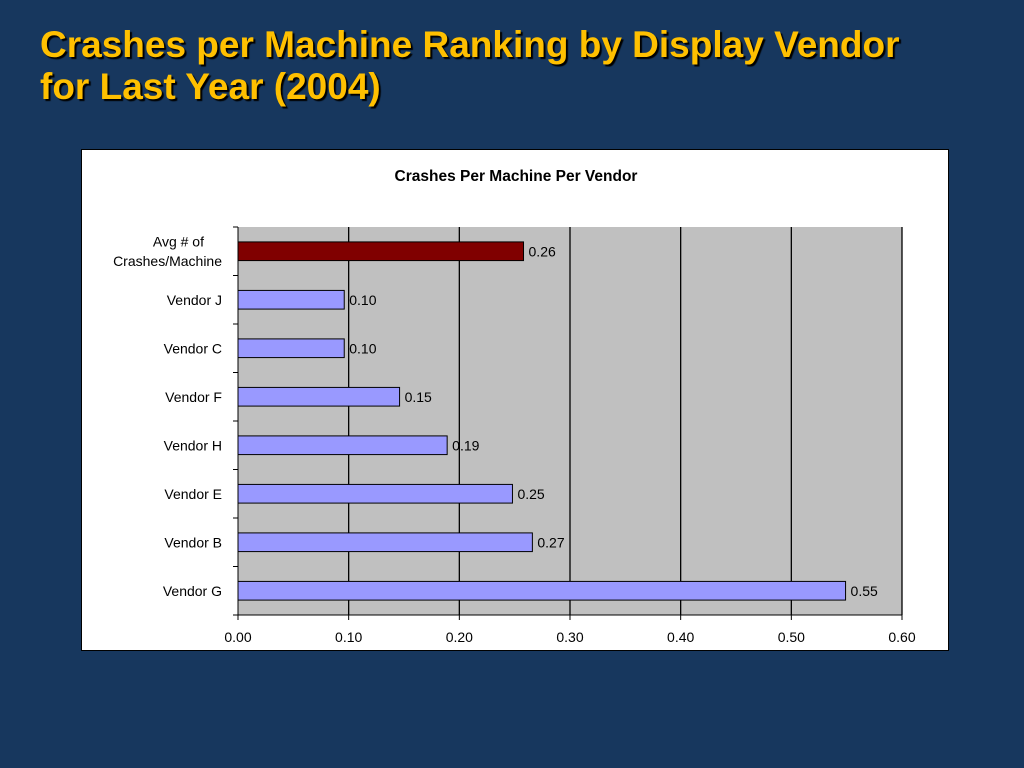  I want to click on x-tick-label: 0.60, so click(901, 637).